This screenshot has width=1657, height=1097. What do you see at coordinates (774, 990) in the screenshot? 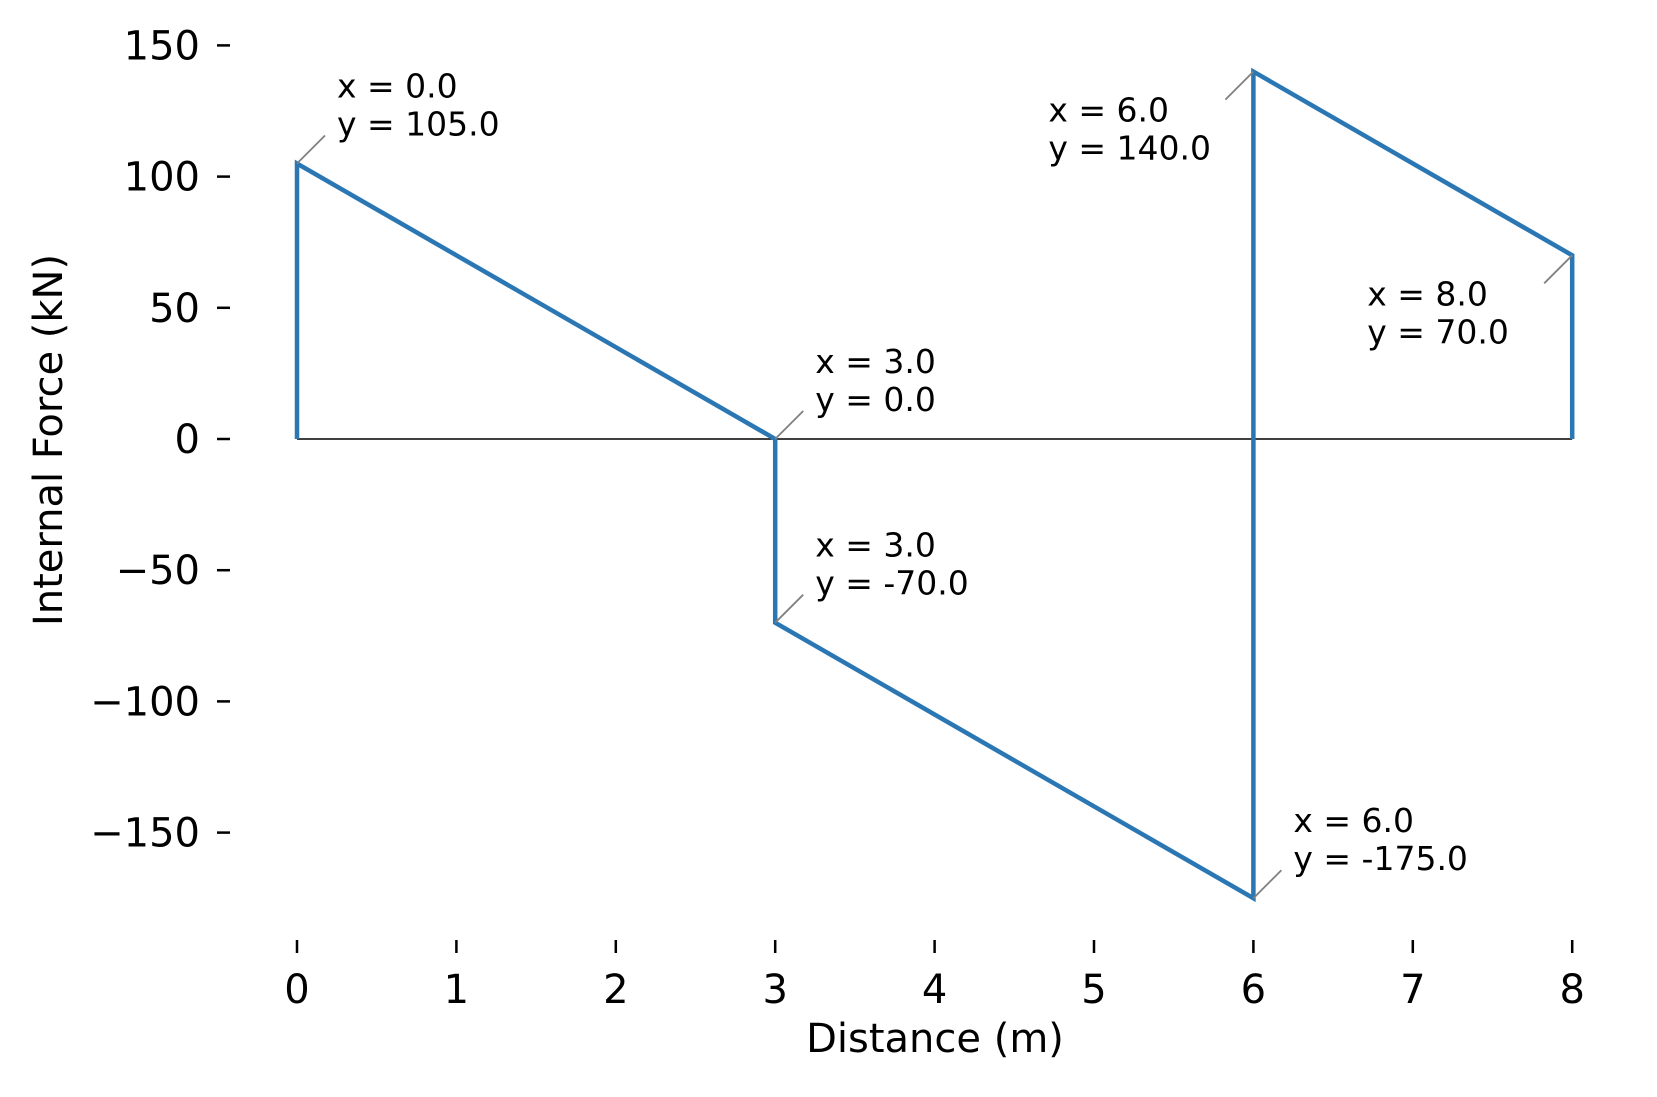
I see `x-tick-label: 3` at bounding box center [774, 990].